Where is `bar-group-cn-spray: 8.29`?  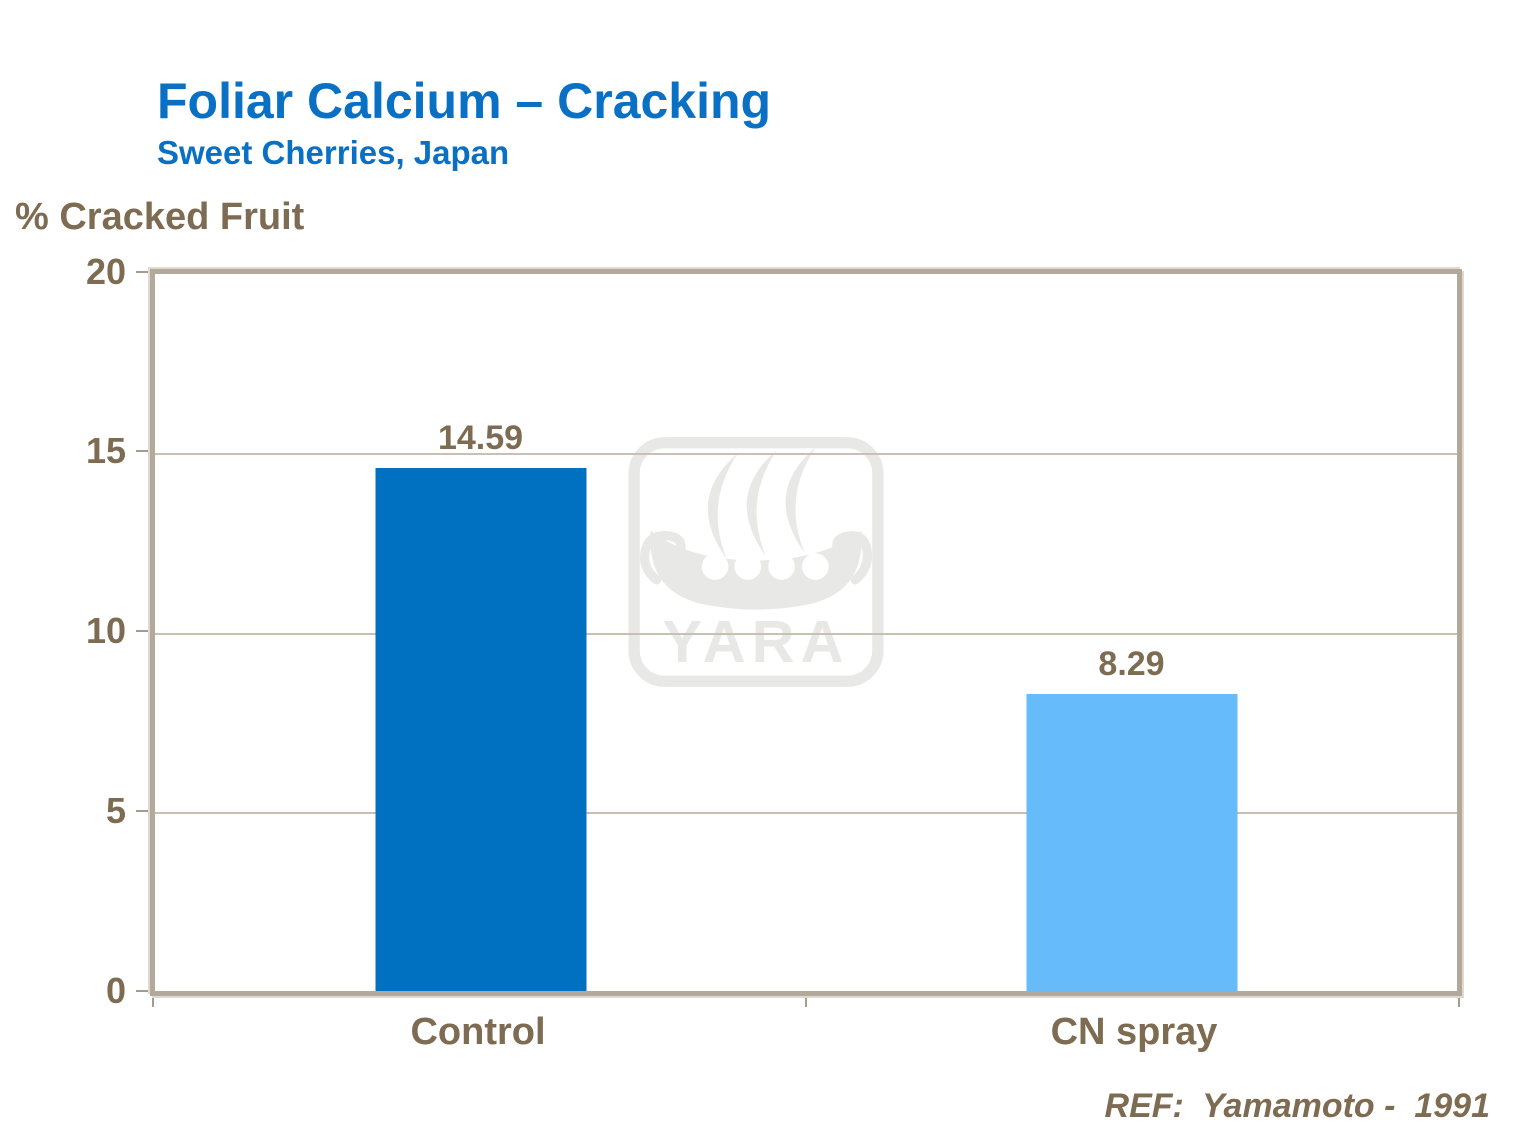 bar-group-cn-spray: 8.29 is located at coordinates (1131, 632).